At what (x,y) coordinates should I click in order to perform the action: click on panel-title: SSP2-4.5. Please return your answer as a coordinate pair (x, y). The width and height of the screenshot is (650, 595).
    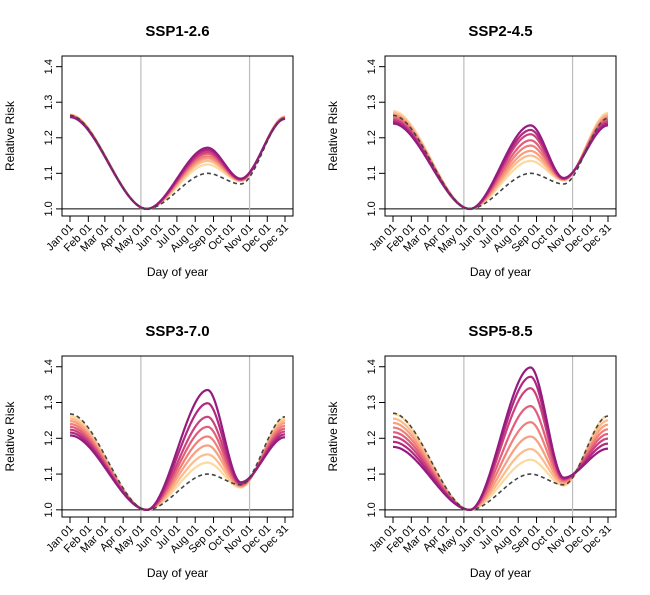
    Looking at the image, I should click on (500, 31).